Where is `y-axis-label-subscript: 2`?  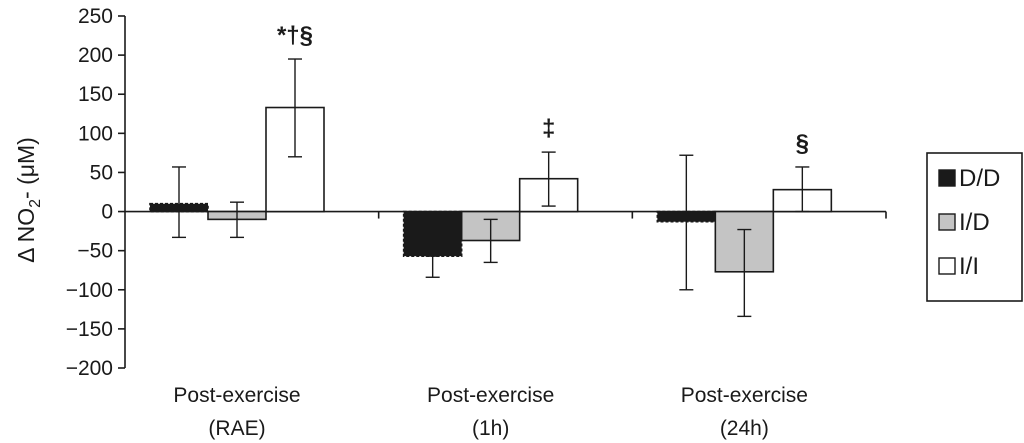
y-axis-label-subscript: 2 is located at coordinates (35, 203).